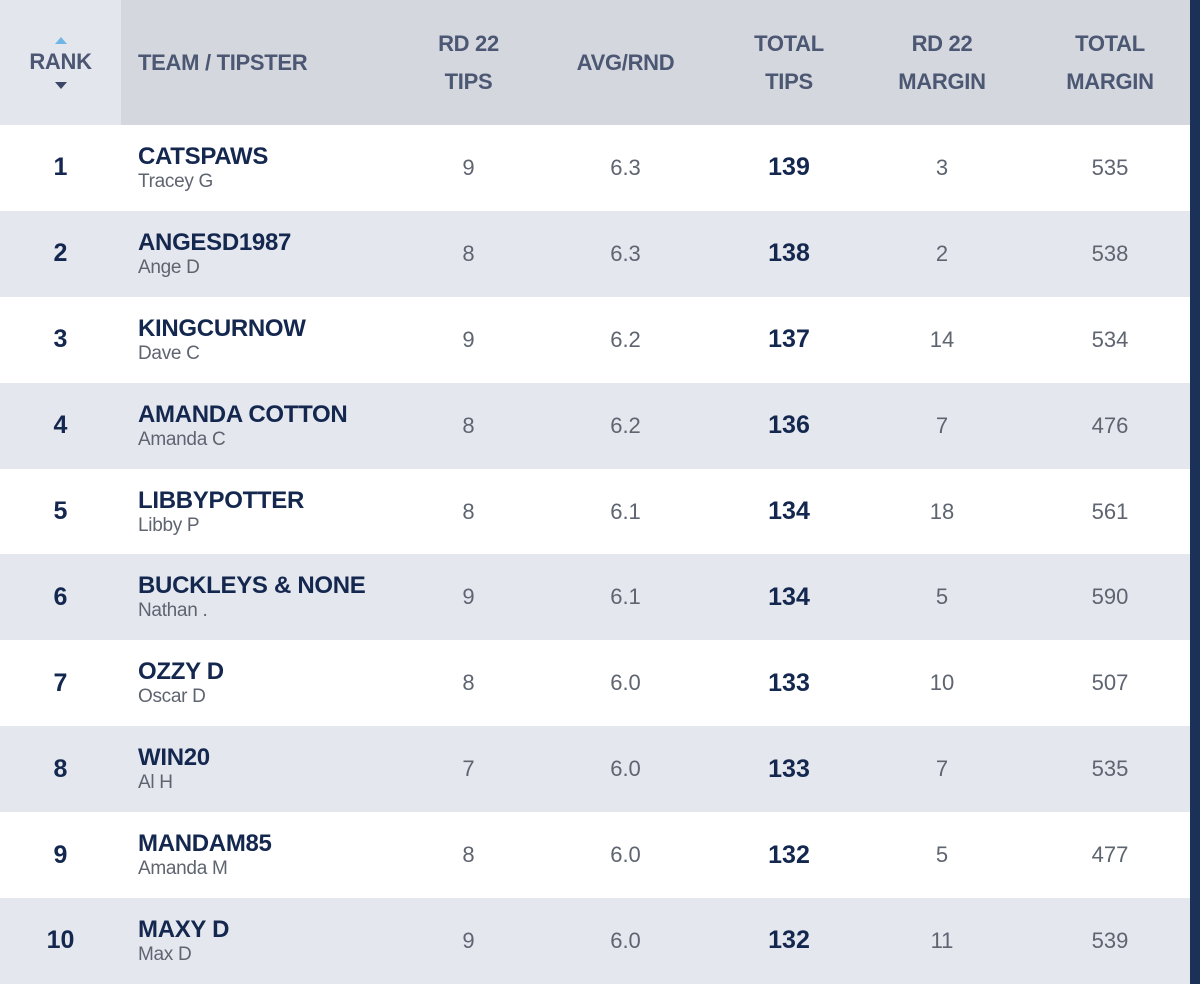  What do you see at coordinates (215, 242) in the screenshot?
I see `team-name: ANGESD1987` at bounding box center [215, 242].